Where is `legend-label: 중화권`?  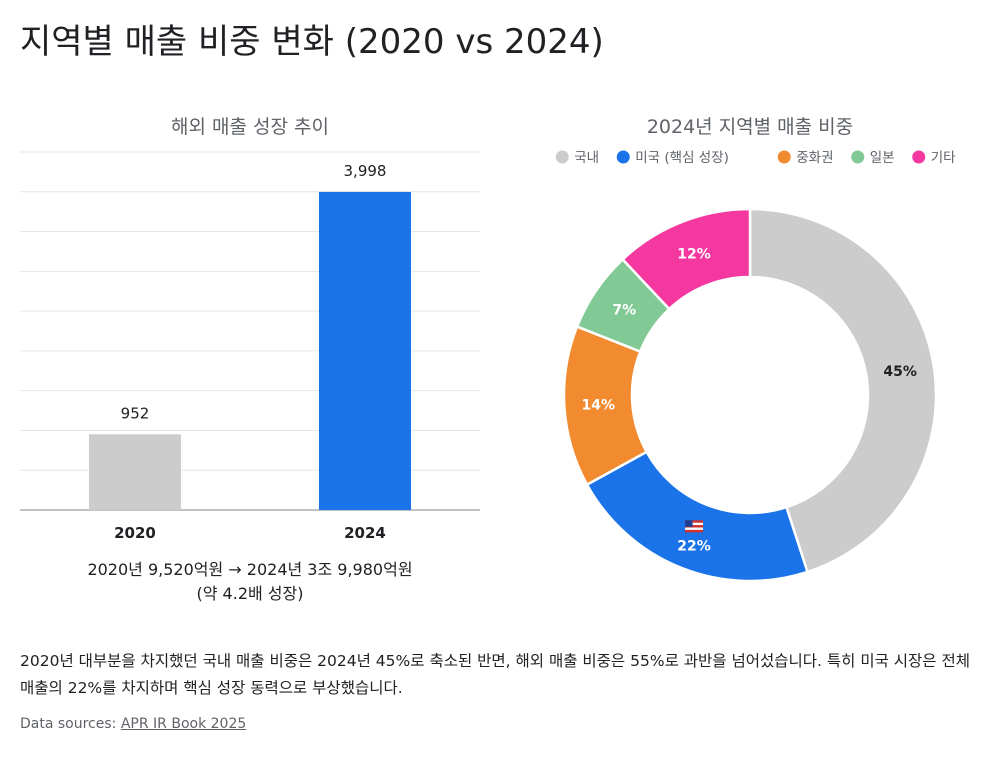
legend-label: 중화권 is located at coordinates (814, 158).